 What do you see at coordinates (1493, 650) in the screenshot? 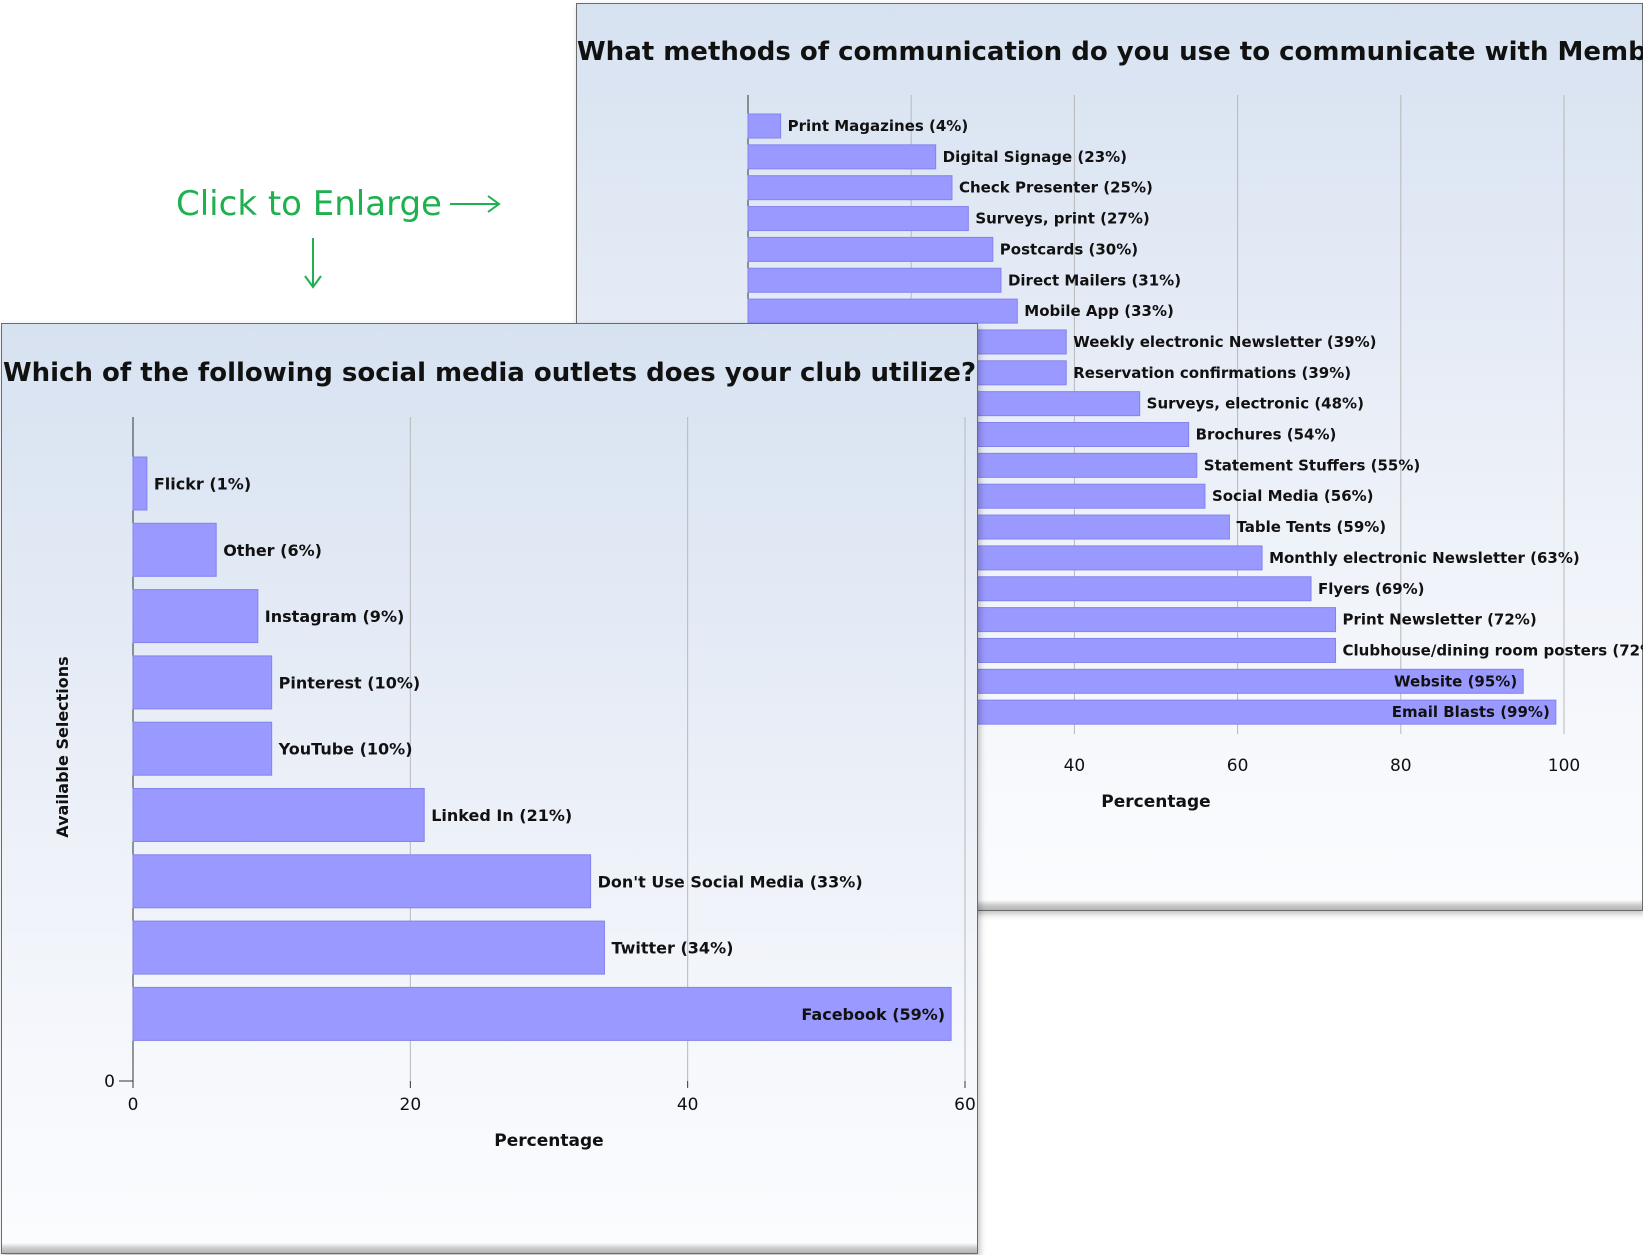
I see `data-label: Clubhouse/dining room posters (72%)` at bounding box center [1493, 650].